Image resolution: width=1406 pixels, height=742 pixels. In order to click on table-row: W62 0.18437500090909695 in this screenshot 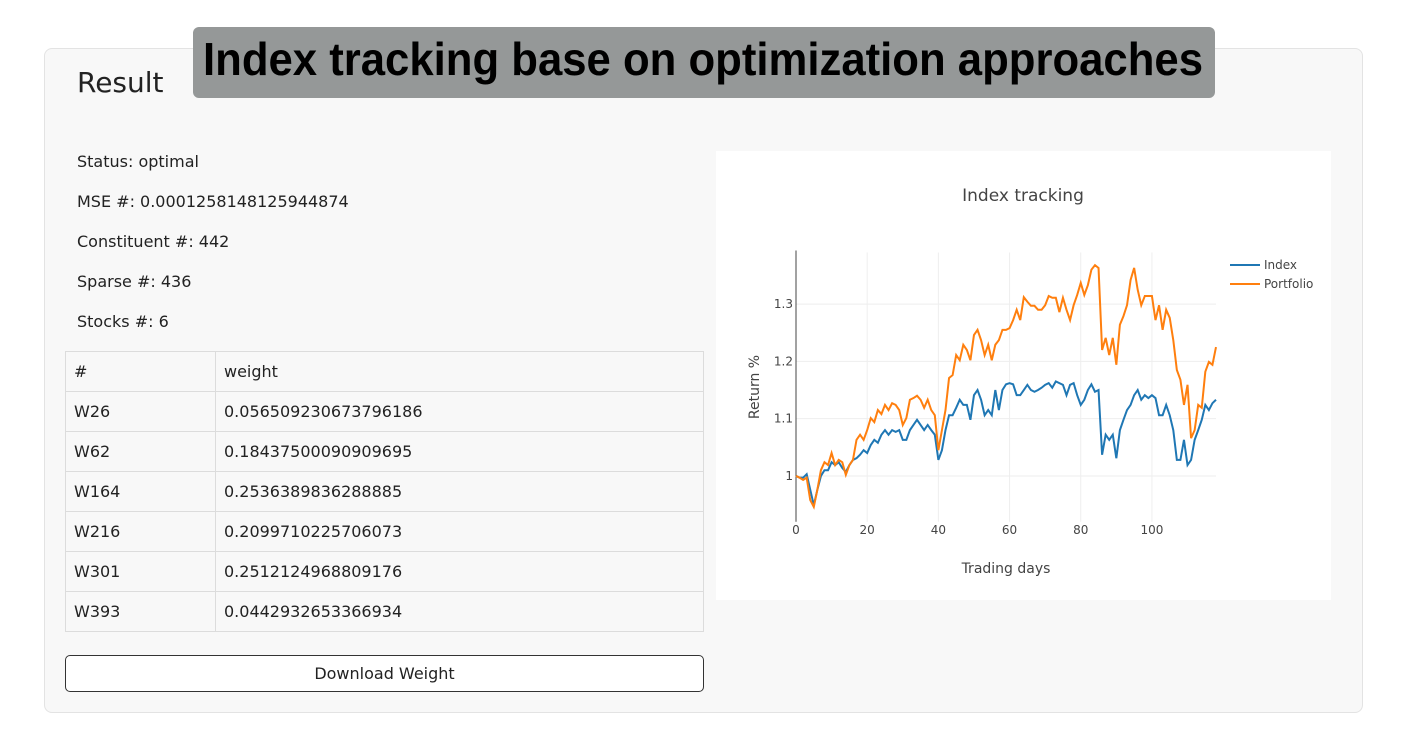, I will do `click(384, 451)`.